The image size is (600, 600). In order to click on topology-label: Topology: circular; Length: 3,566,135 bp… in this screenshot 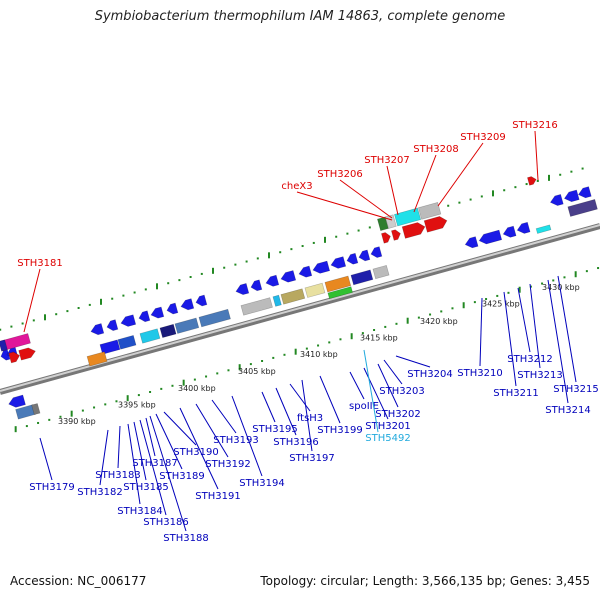, I will do `click(425, 581)`.